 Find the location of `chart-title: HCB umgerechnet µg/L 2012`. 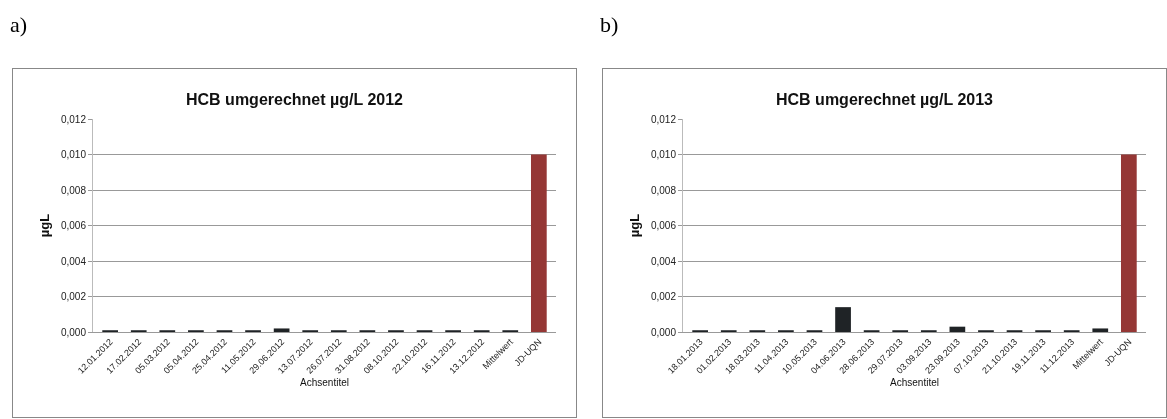

chart-title: HCB umgerechnet µg/L 2012 is located at coordinates (295, 99).